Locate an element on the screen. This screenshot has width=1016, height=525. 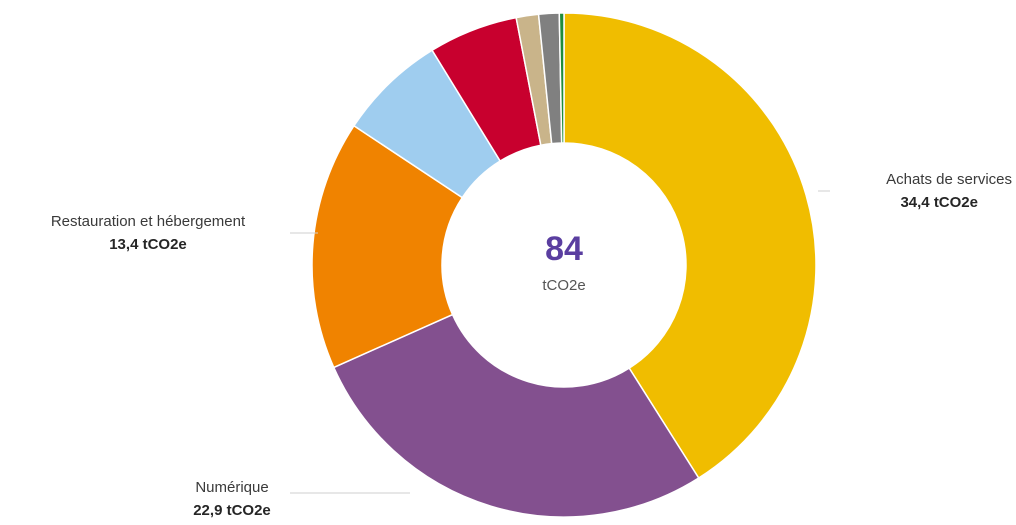
slice-label-1: Achats de services is located at coordinates (949, 179).